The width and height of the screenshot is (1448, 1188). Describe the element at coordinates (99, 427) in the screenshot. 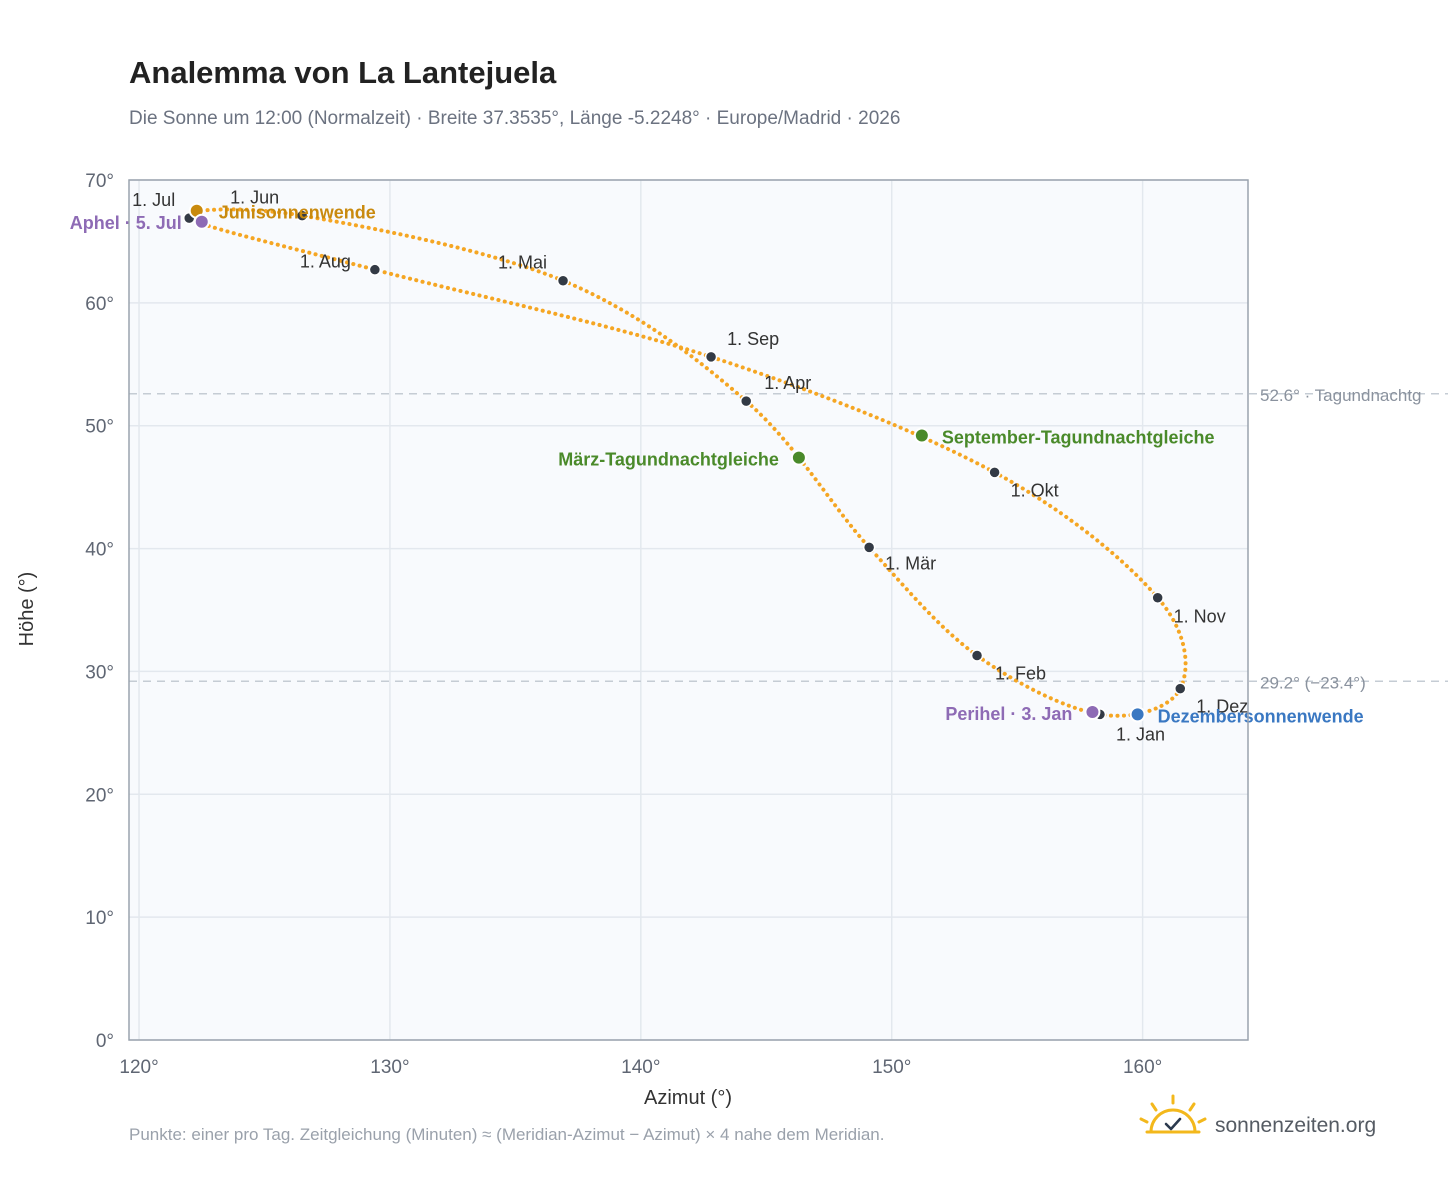

I see `y-tick-label: 50°` at that location.